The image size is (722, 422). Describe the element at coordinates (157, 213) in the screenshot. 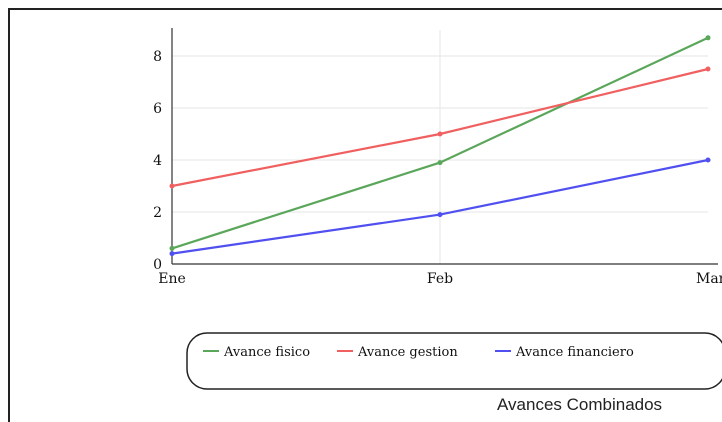

I see `y-tick-label: 2` at that location.